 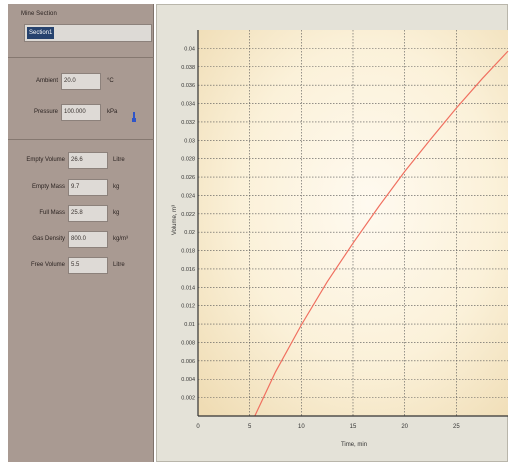 What do you see at coordinates (175, 220) in the screenshot?
I see `y-axis-title: Volume, m³` at bounding box center [175, 220].